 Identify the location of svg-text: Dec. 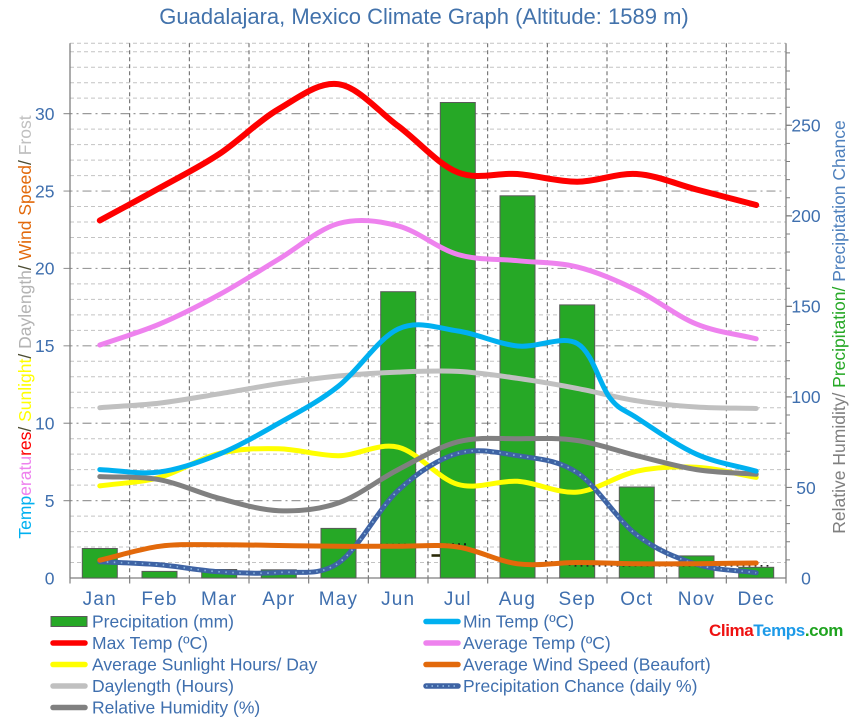
(756, 599).